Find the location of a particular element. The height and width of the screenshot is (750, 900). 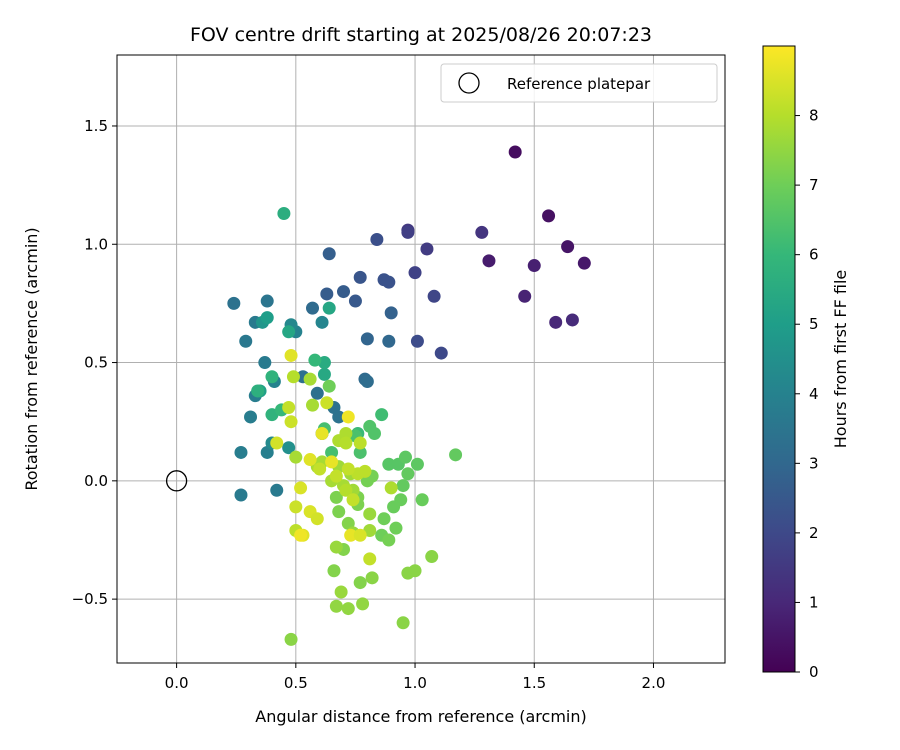

reference-point-marker is located at coordinates (176, 481).